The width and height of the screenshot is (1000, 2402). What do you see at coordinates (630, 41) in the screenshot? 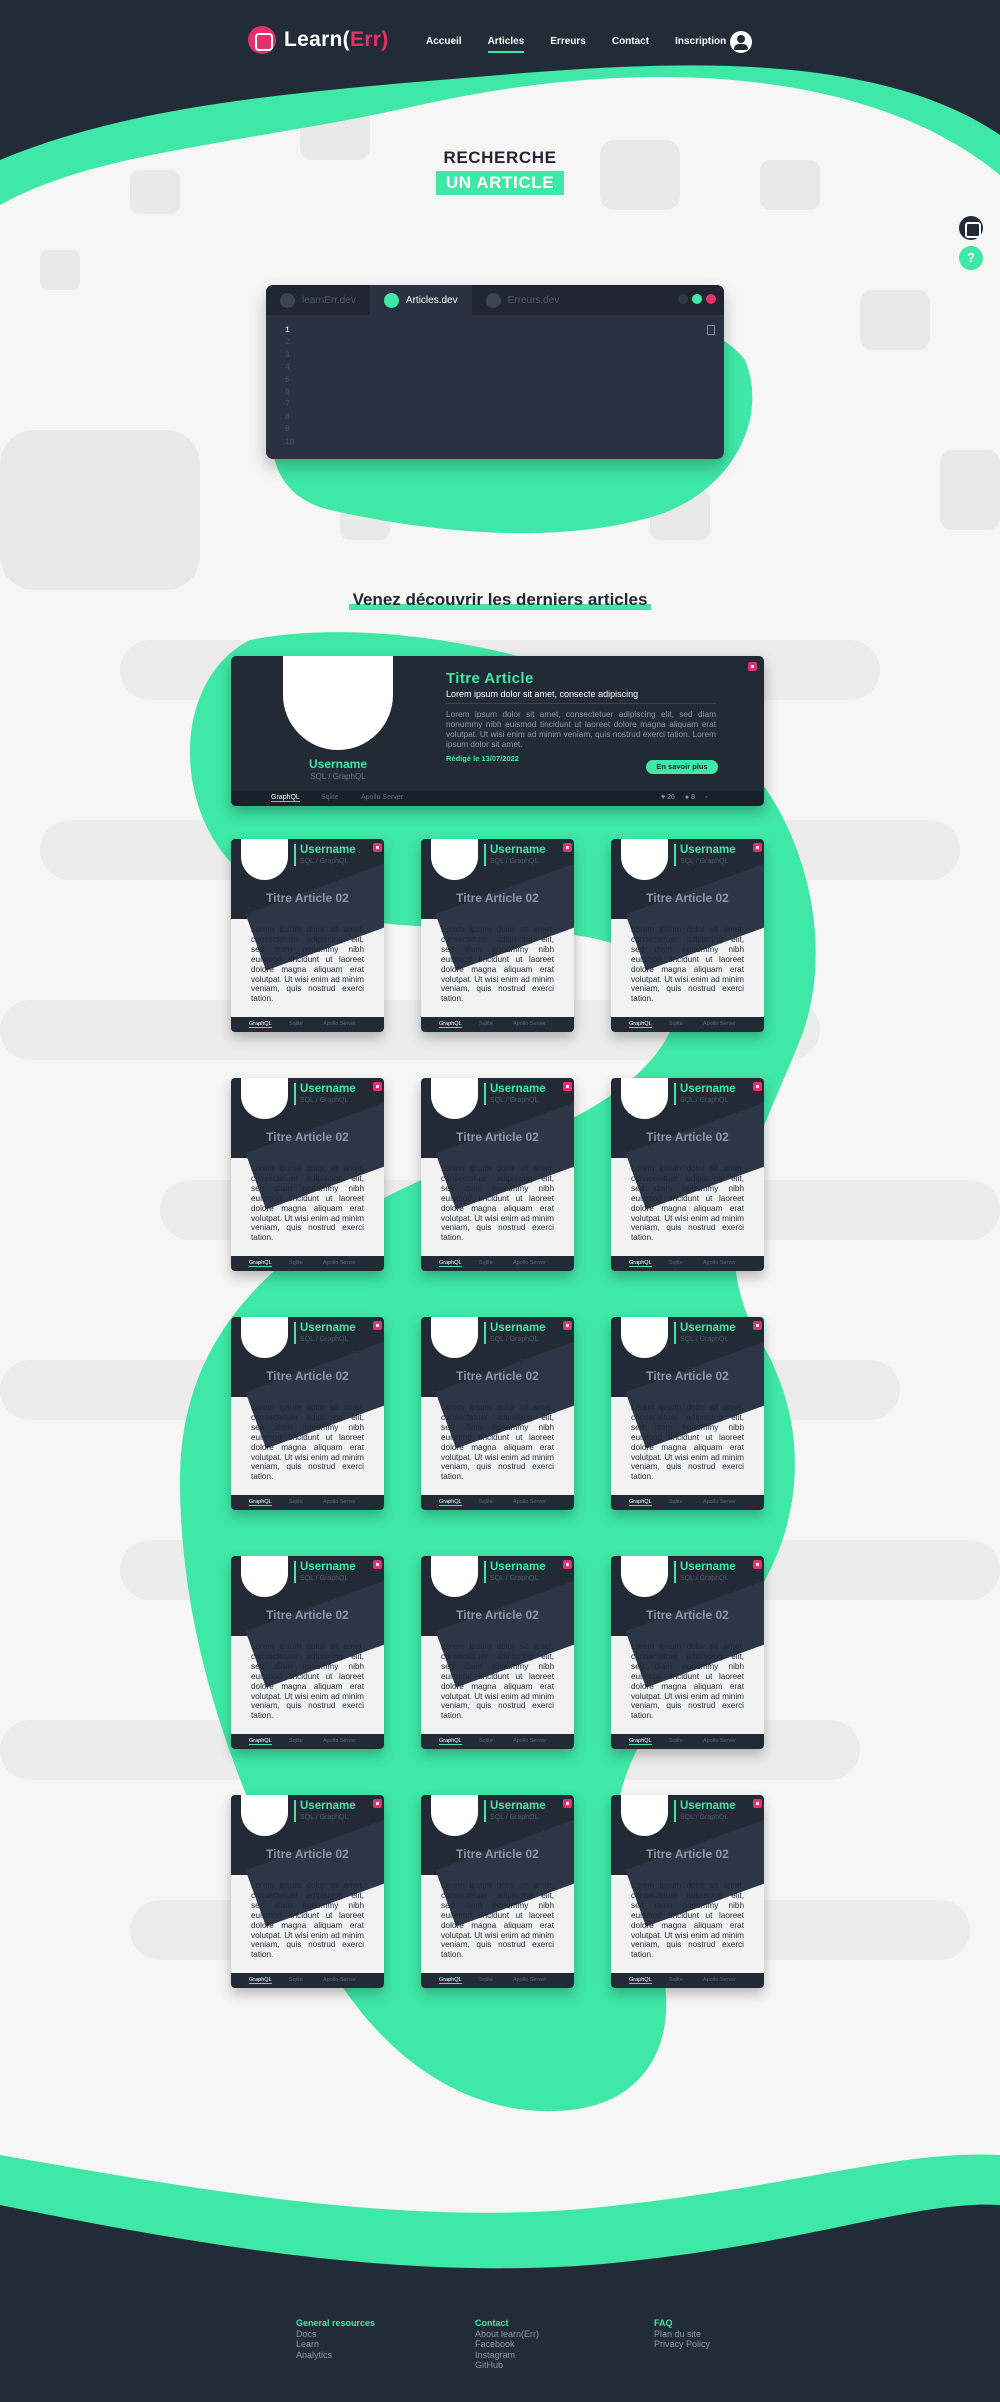
I see `nav-item-contact: Contact` at bounding box center [630, 41].